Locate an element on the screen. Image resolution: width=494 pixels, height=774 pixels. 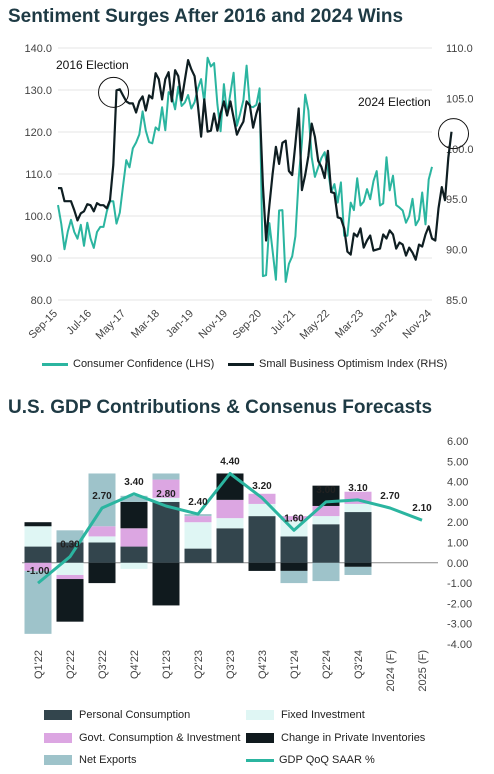
x-tick-label: Q3'23 is located at coordinates (231, 664).